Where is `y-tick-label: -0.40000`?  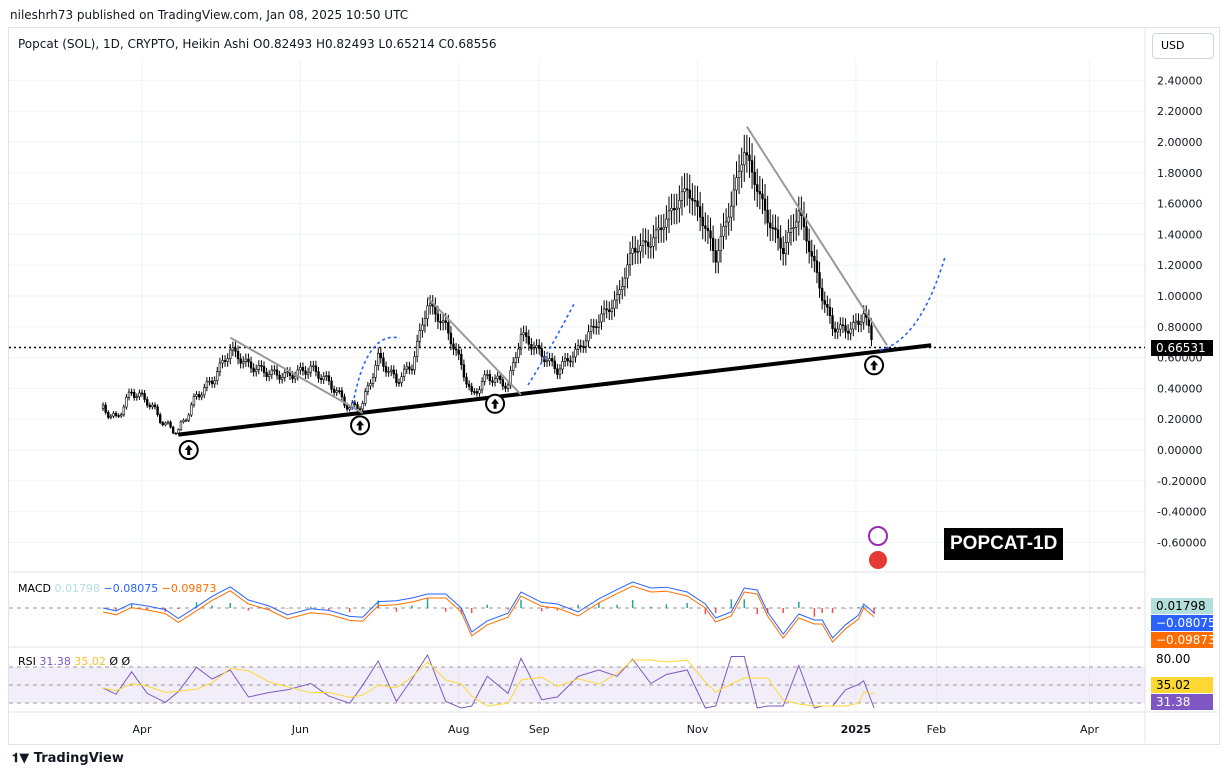
y-tick-label: -0.40000 is located at coordinates (1181, 512).